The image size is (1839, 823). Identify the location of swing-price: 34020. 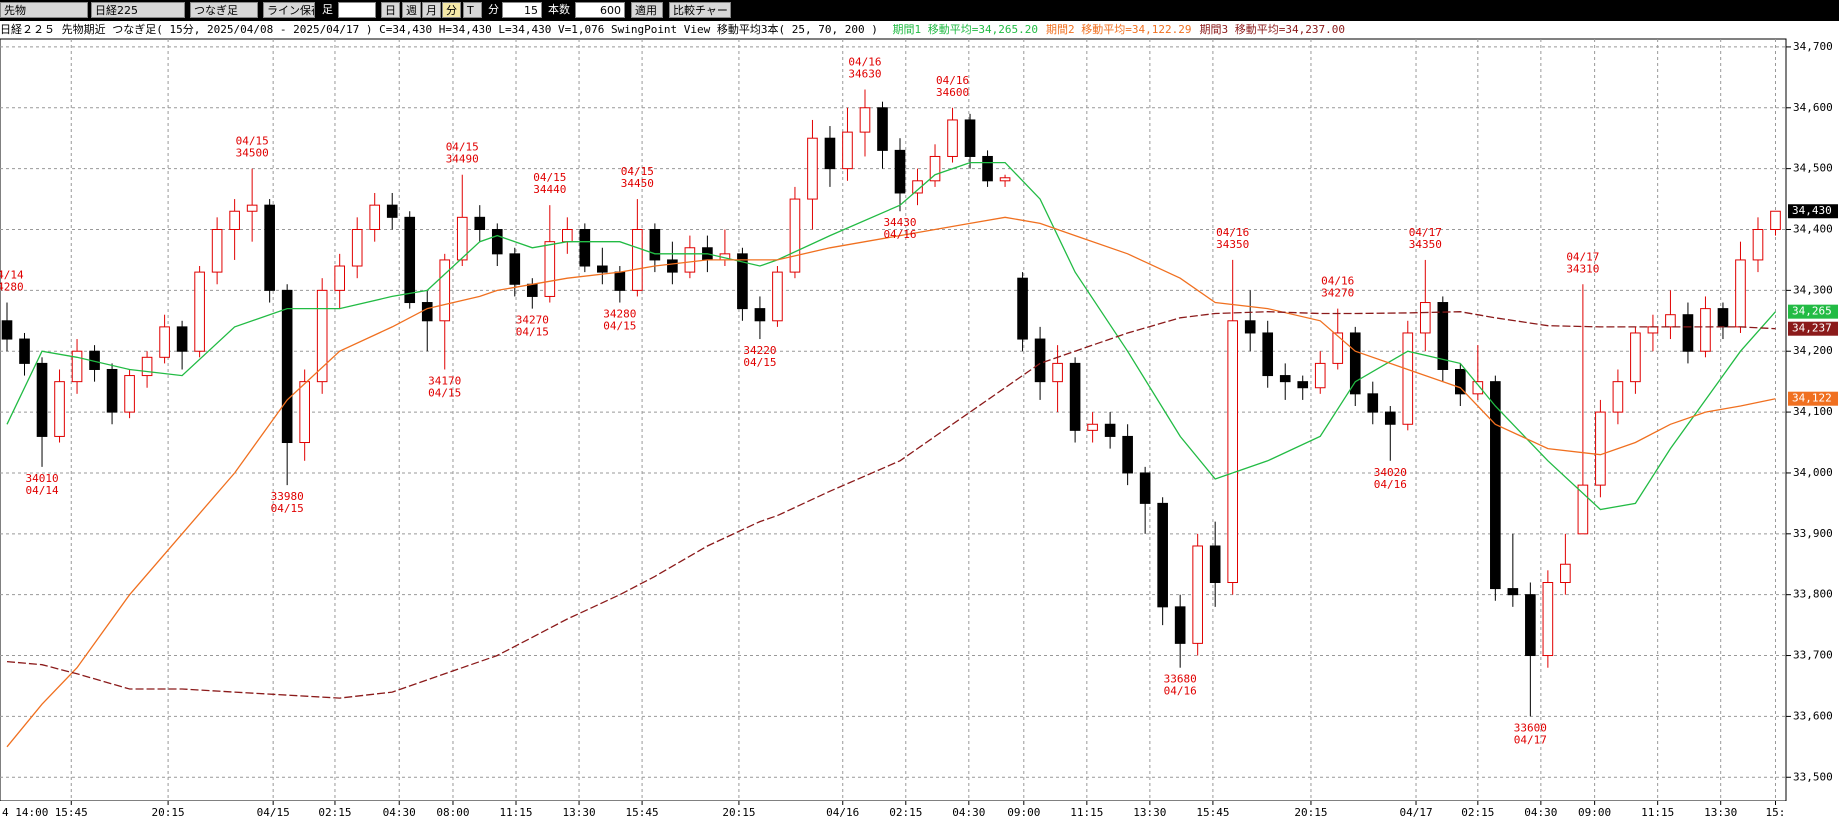
(1390, 472).